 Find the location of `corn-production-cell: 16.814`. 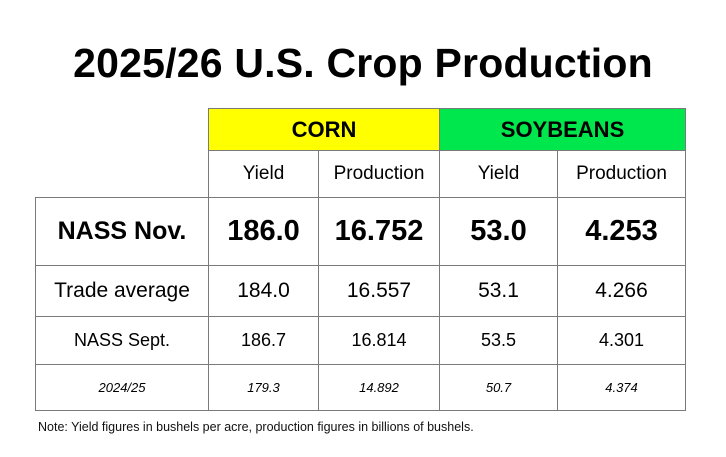

corn-production-cell: 16.814 is located at coordinates (379, 340).